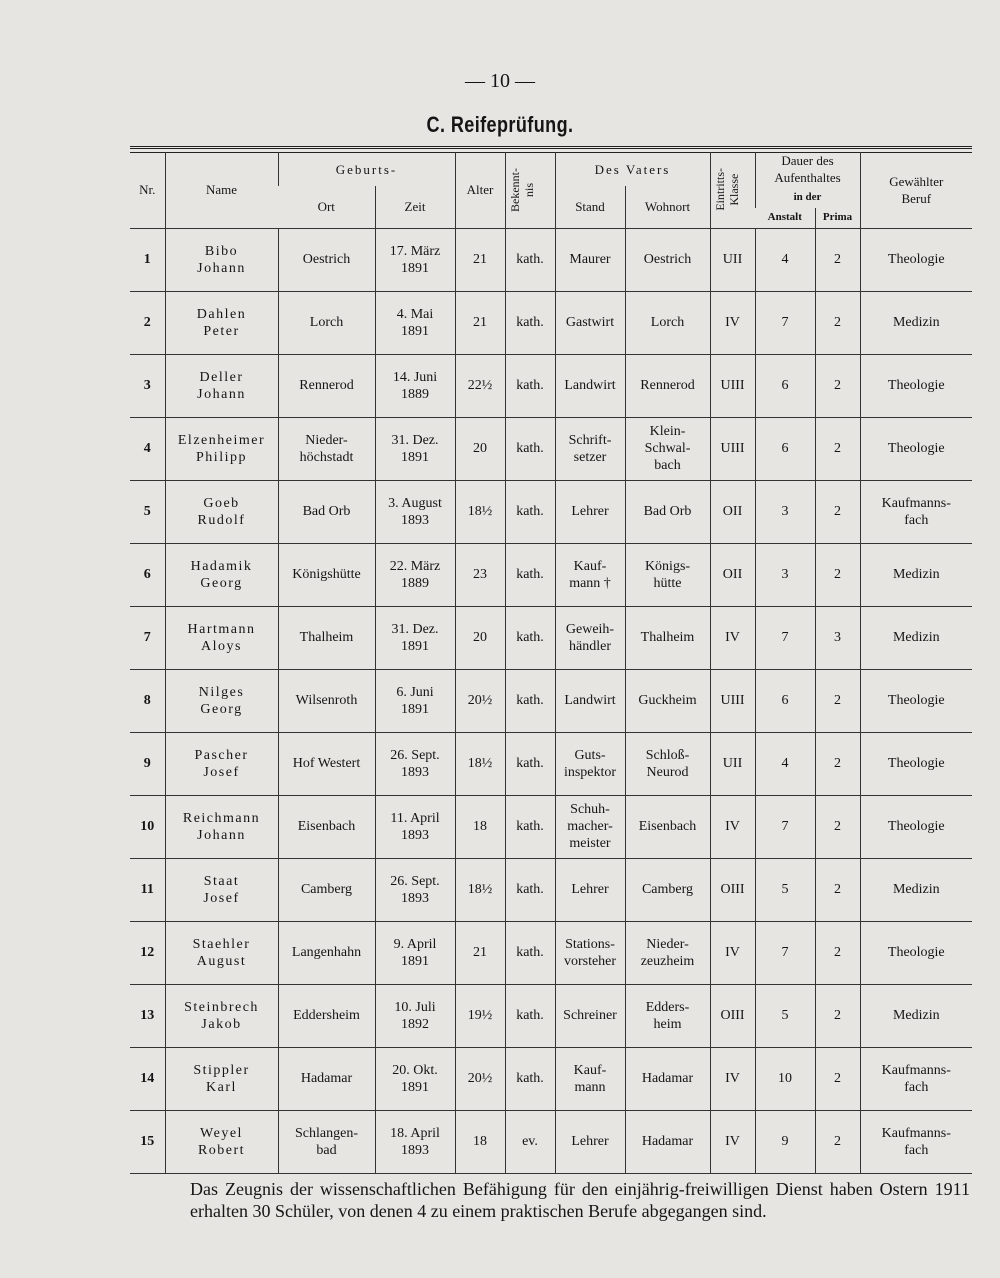  I want to click on header-cell: Dauer des Aufenthaltes, so click(807, 169).